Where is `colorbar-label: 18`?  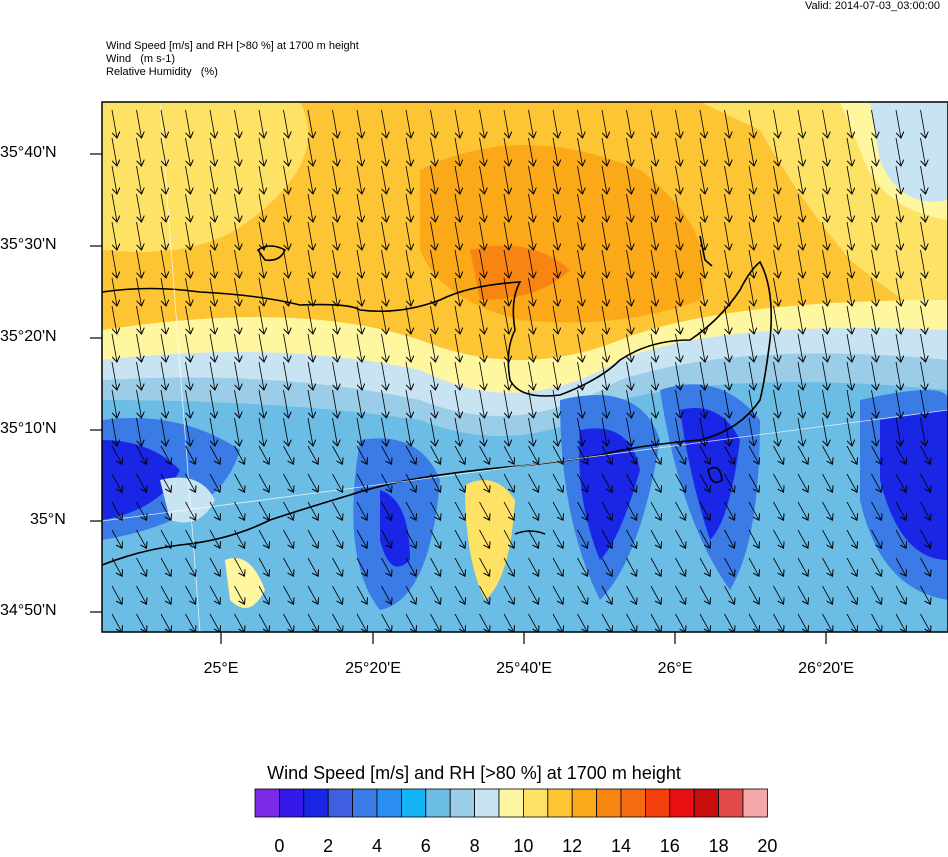 colorbar-label: 18 is located at coordinates (718, 846).